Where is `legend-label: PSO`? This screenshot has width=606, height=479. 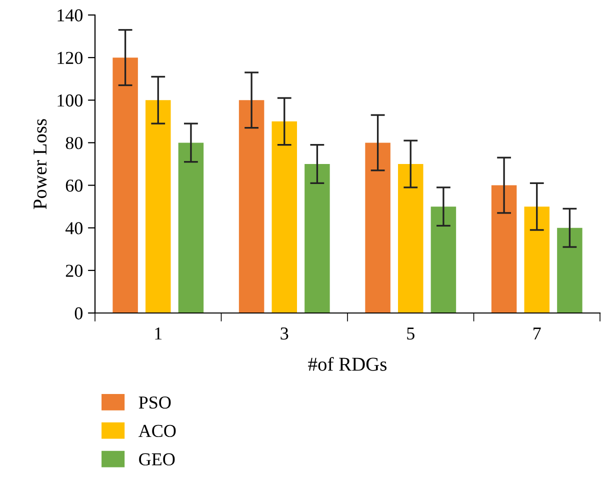 legend-label: PSO is located at coordinates (154, 402).